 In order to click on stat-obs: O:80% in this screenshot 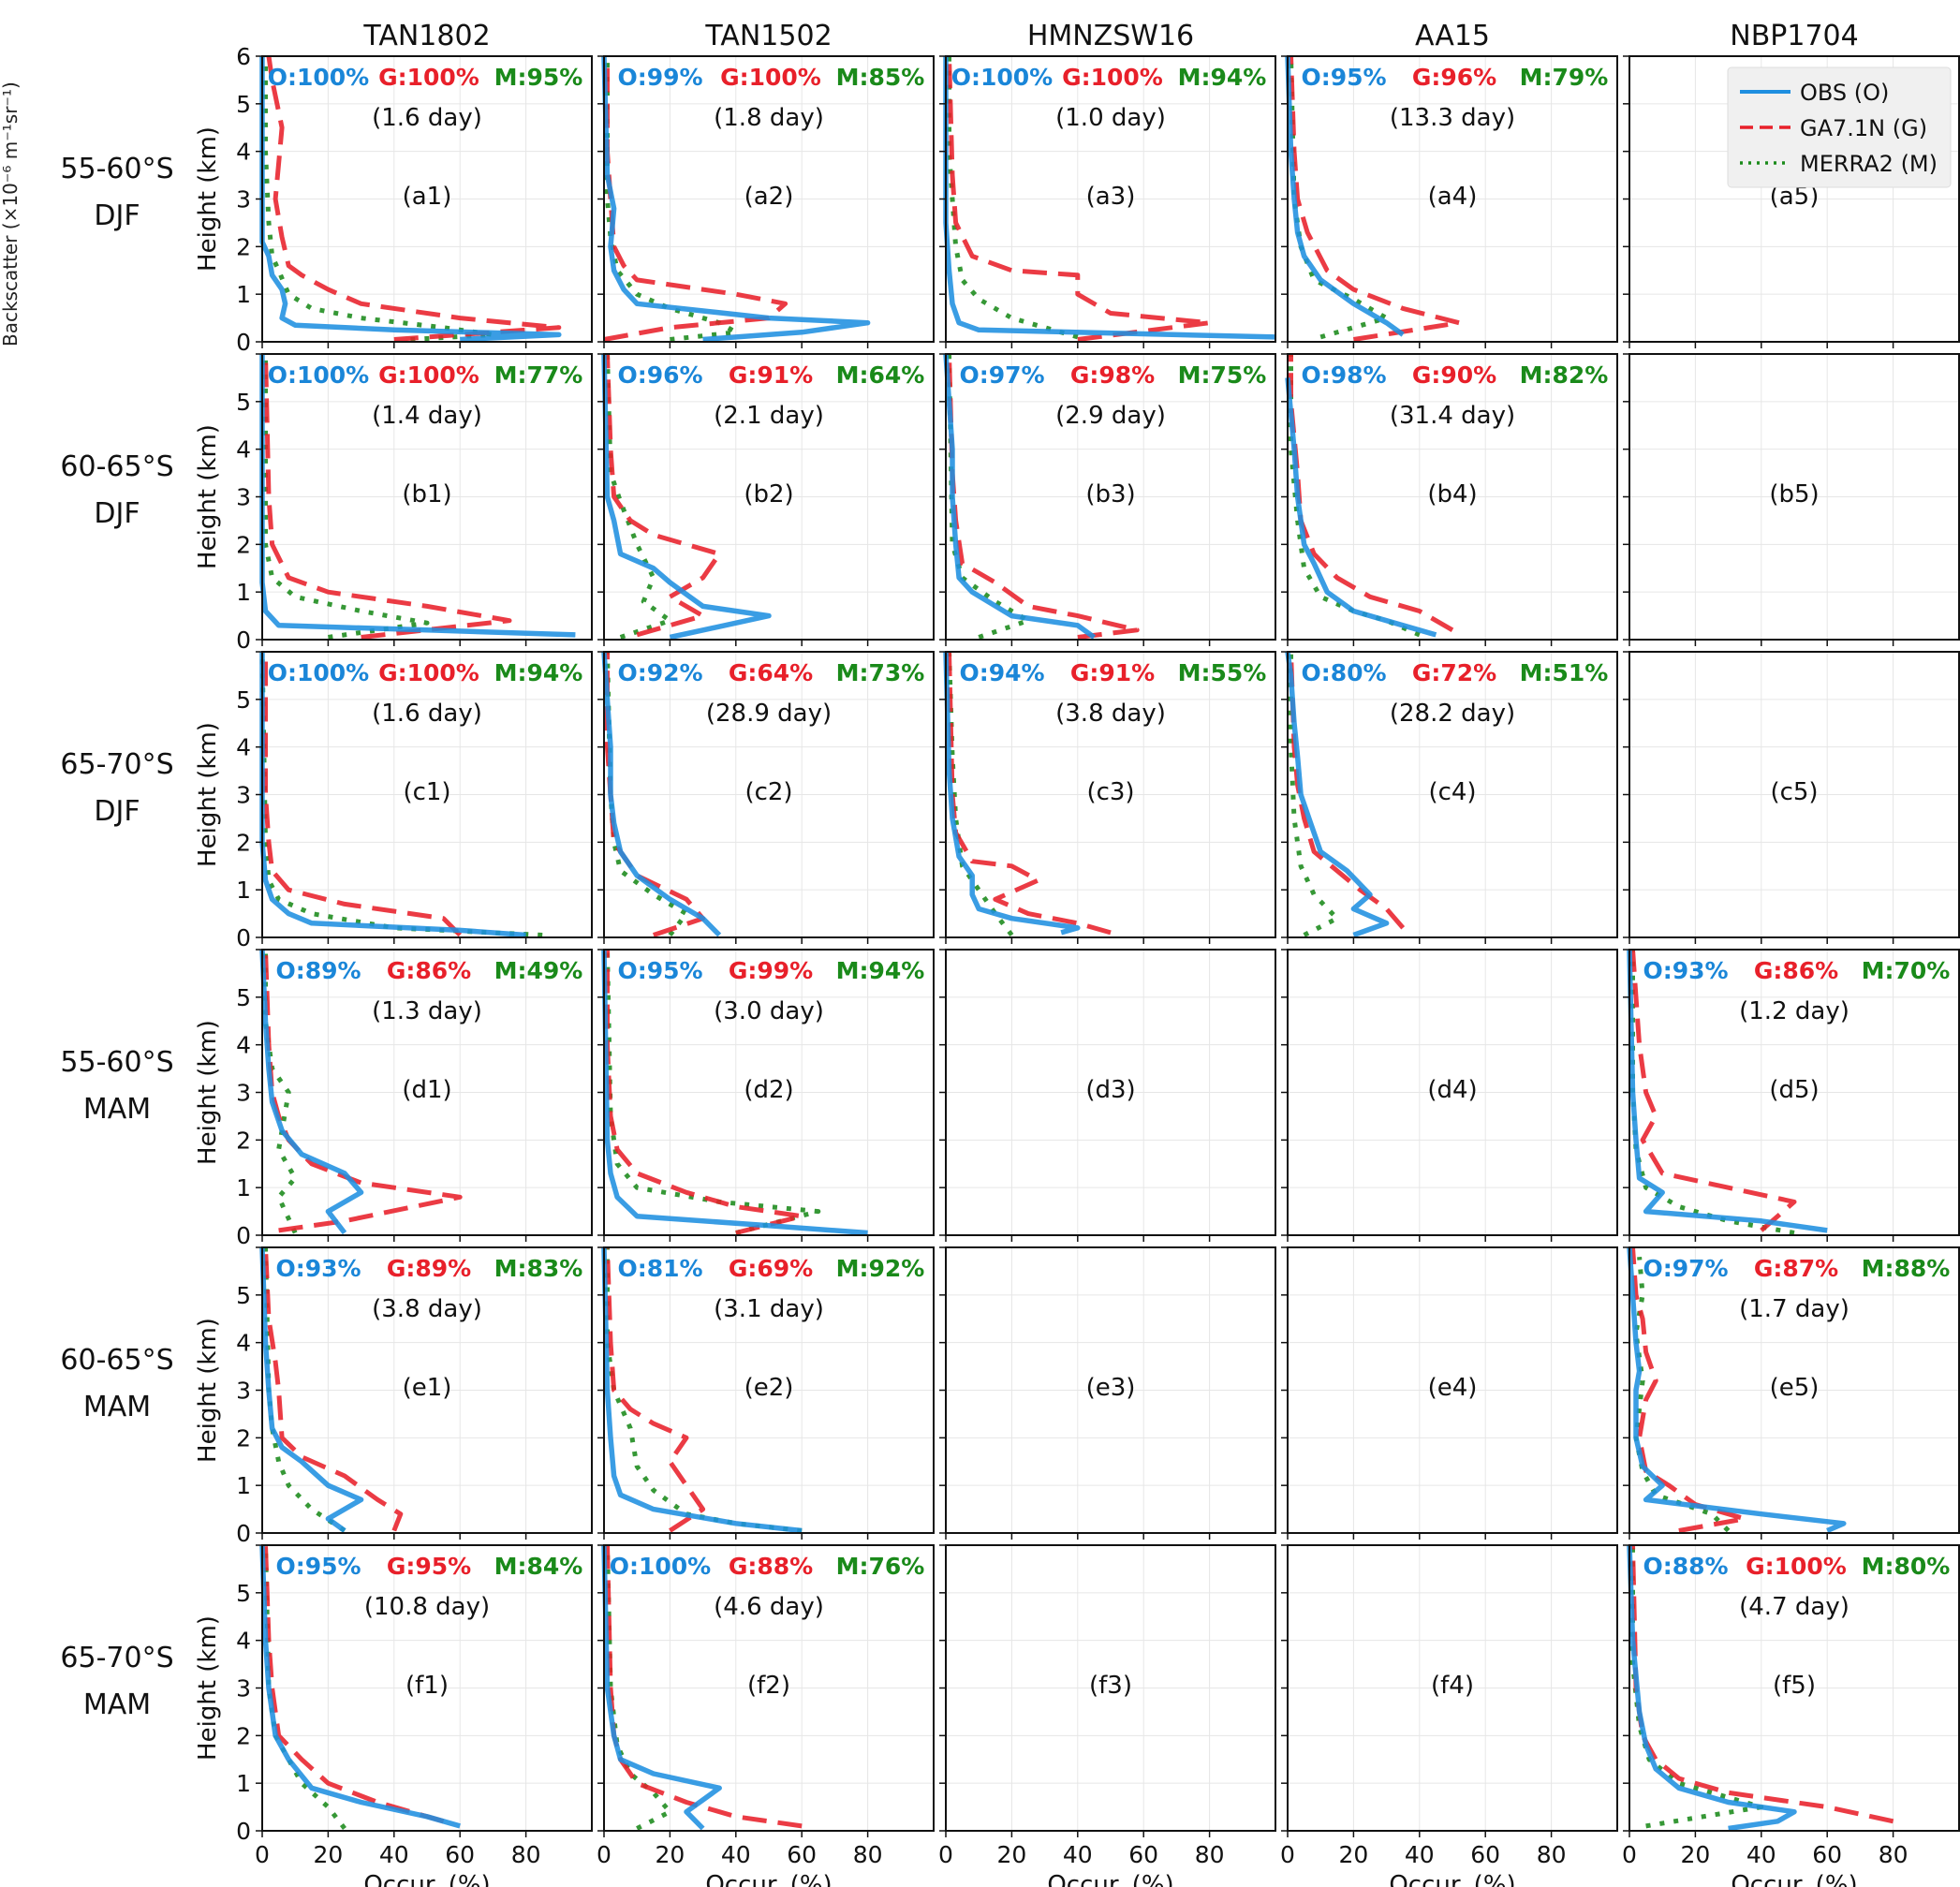, I will do `click(1344, 672)`.